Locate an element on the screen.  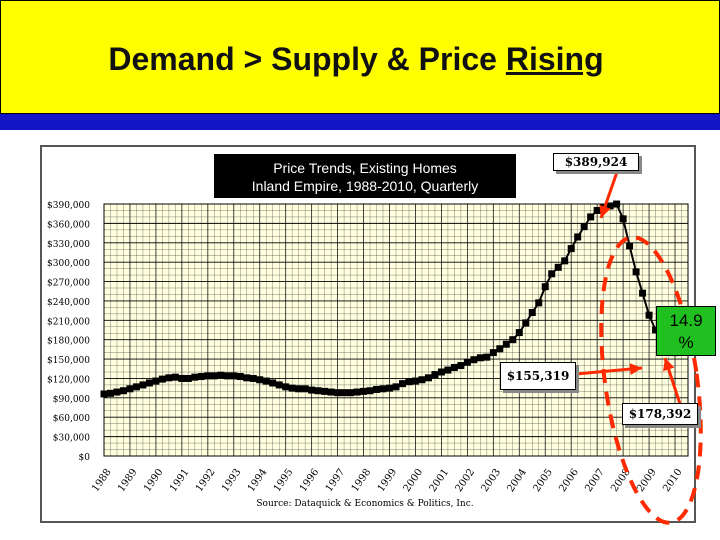
chart-title-line: Price Trends, Existing Homes is located at coordinates (365, 168).